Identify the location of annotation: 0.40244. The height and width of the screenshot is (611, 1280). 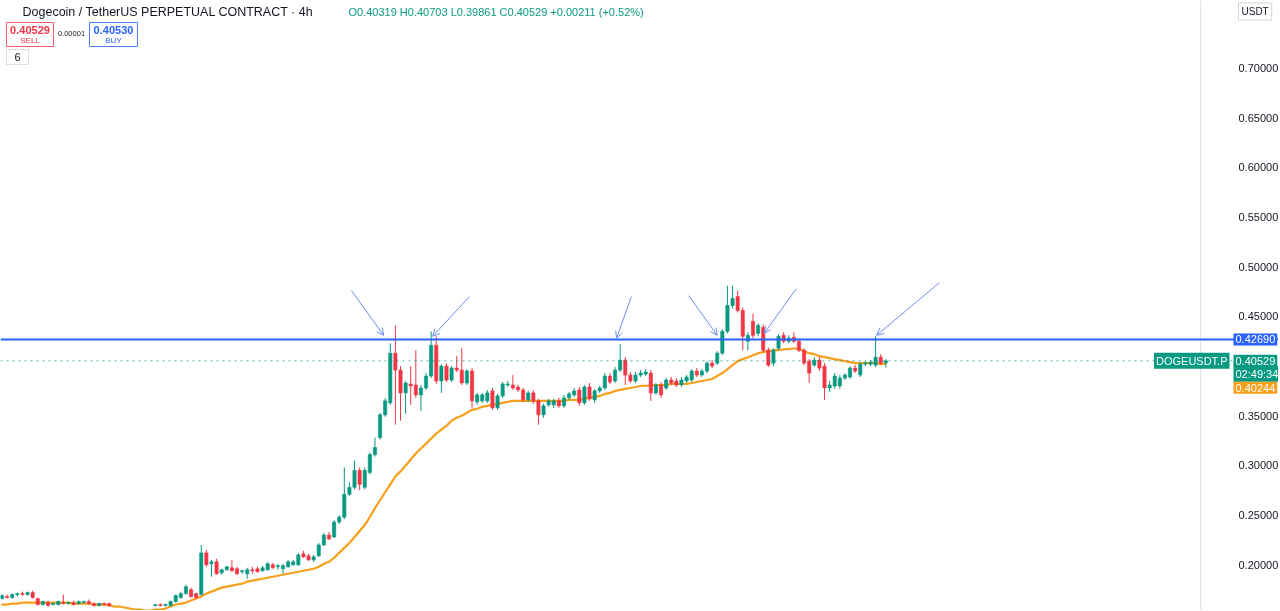
(1255, 387).